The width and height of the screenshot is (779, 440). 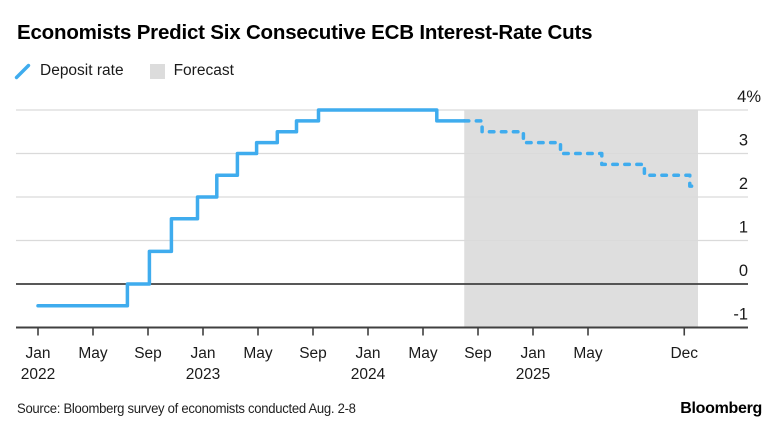 What do you see at coordinates (38, 374) in the screenshot?
I see `x-axis-year-label: 2022` at bounding box center [38, 374].